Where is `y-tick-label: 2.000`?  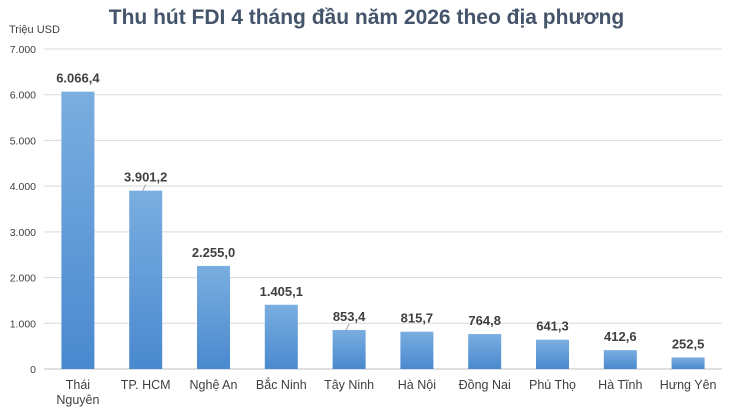 y-tick-label: 2.000 is located at coordinates (23, 279).